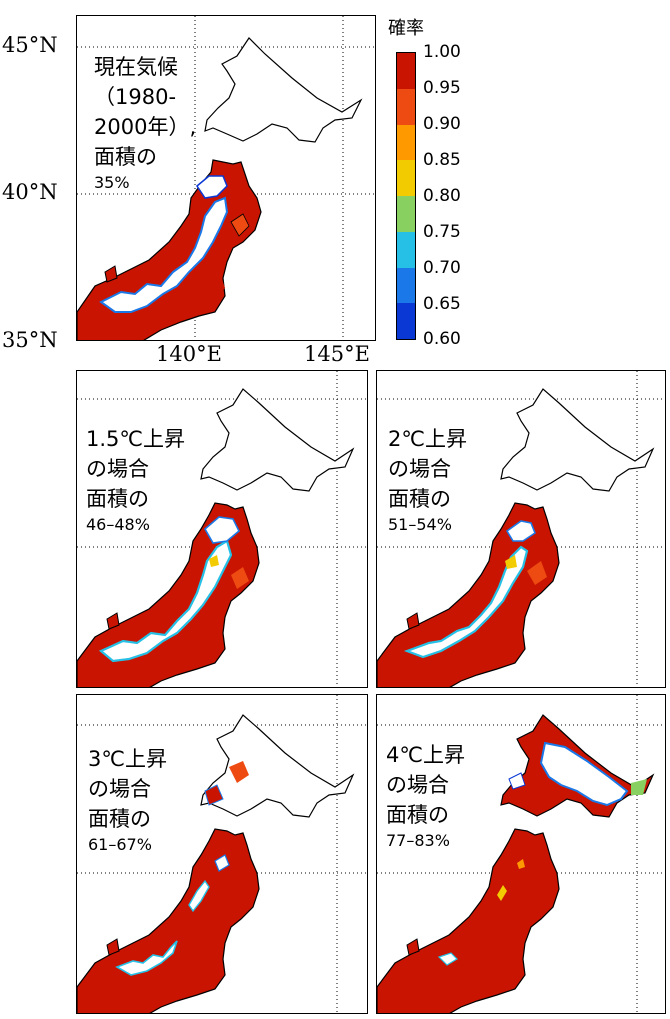  I want to click on map-japan-current, so click(226, 178).